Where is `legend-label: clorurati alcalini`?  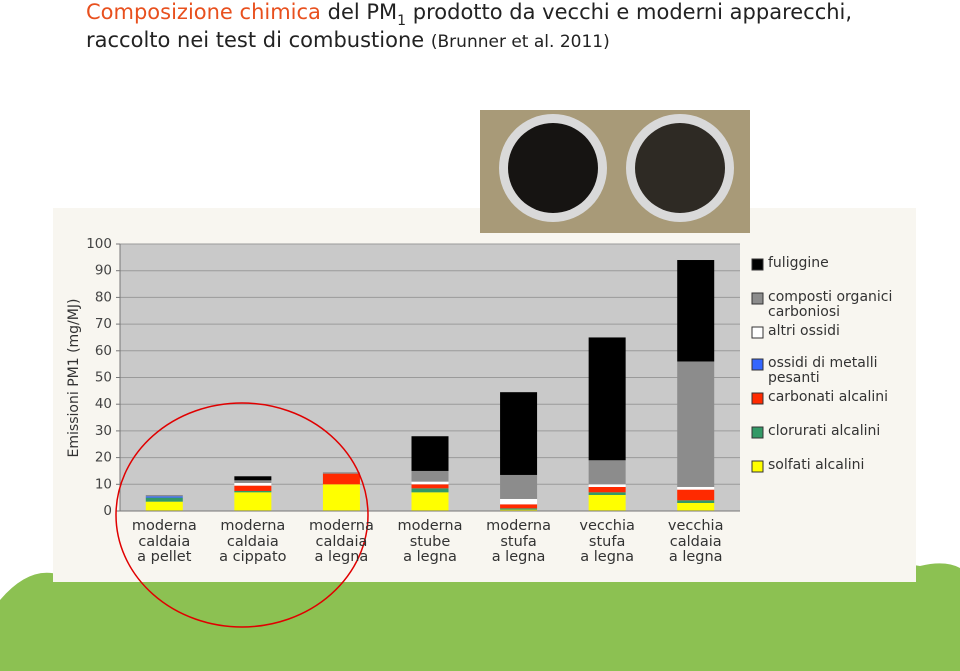 legend-label: clorurati alcalini is located at coordinates (824, 431).